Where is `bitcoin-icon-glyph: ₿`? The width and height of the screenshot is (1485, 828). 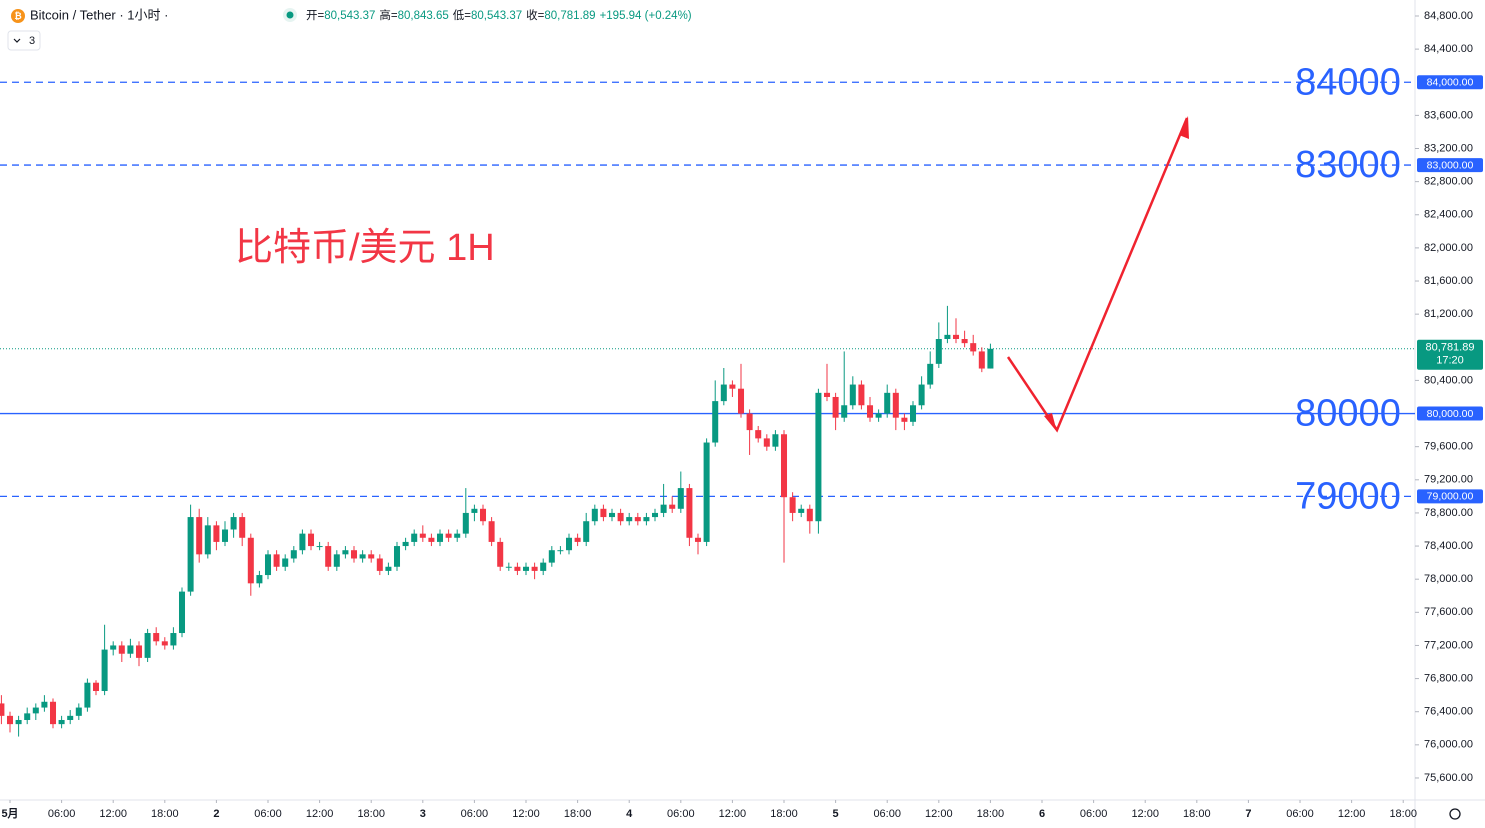
bitcoin-icon-glyph: ₿ is located at coordinates (17, 16).